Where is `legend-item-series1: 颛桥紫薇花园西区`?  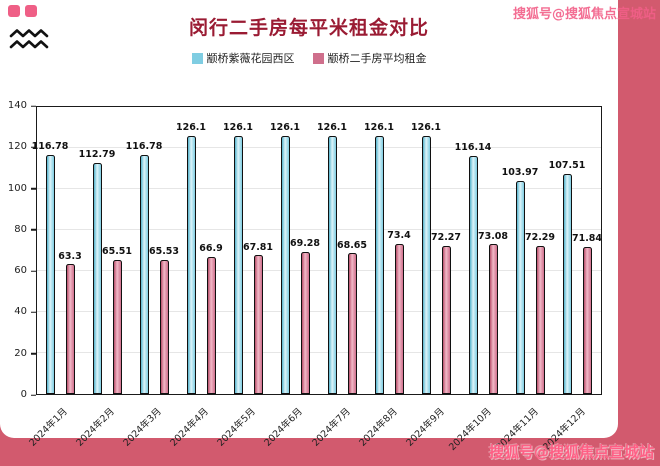
legend-item-series1: 颛桥紫薇花园西区 is located at coordinates (243, 58).